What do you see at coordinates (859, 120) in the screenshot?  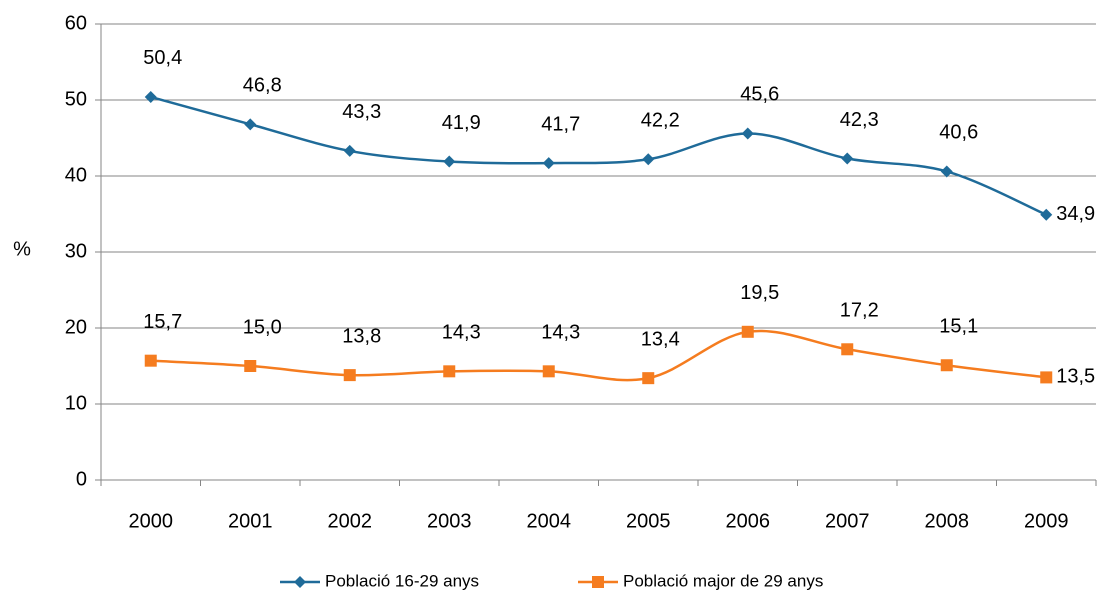 I see `data-label: 42,3` at bounding box center [859, 120].